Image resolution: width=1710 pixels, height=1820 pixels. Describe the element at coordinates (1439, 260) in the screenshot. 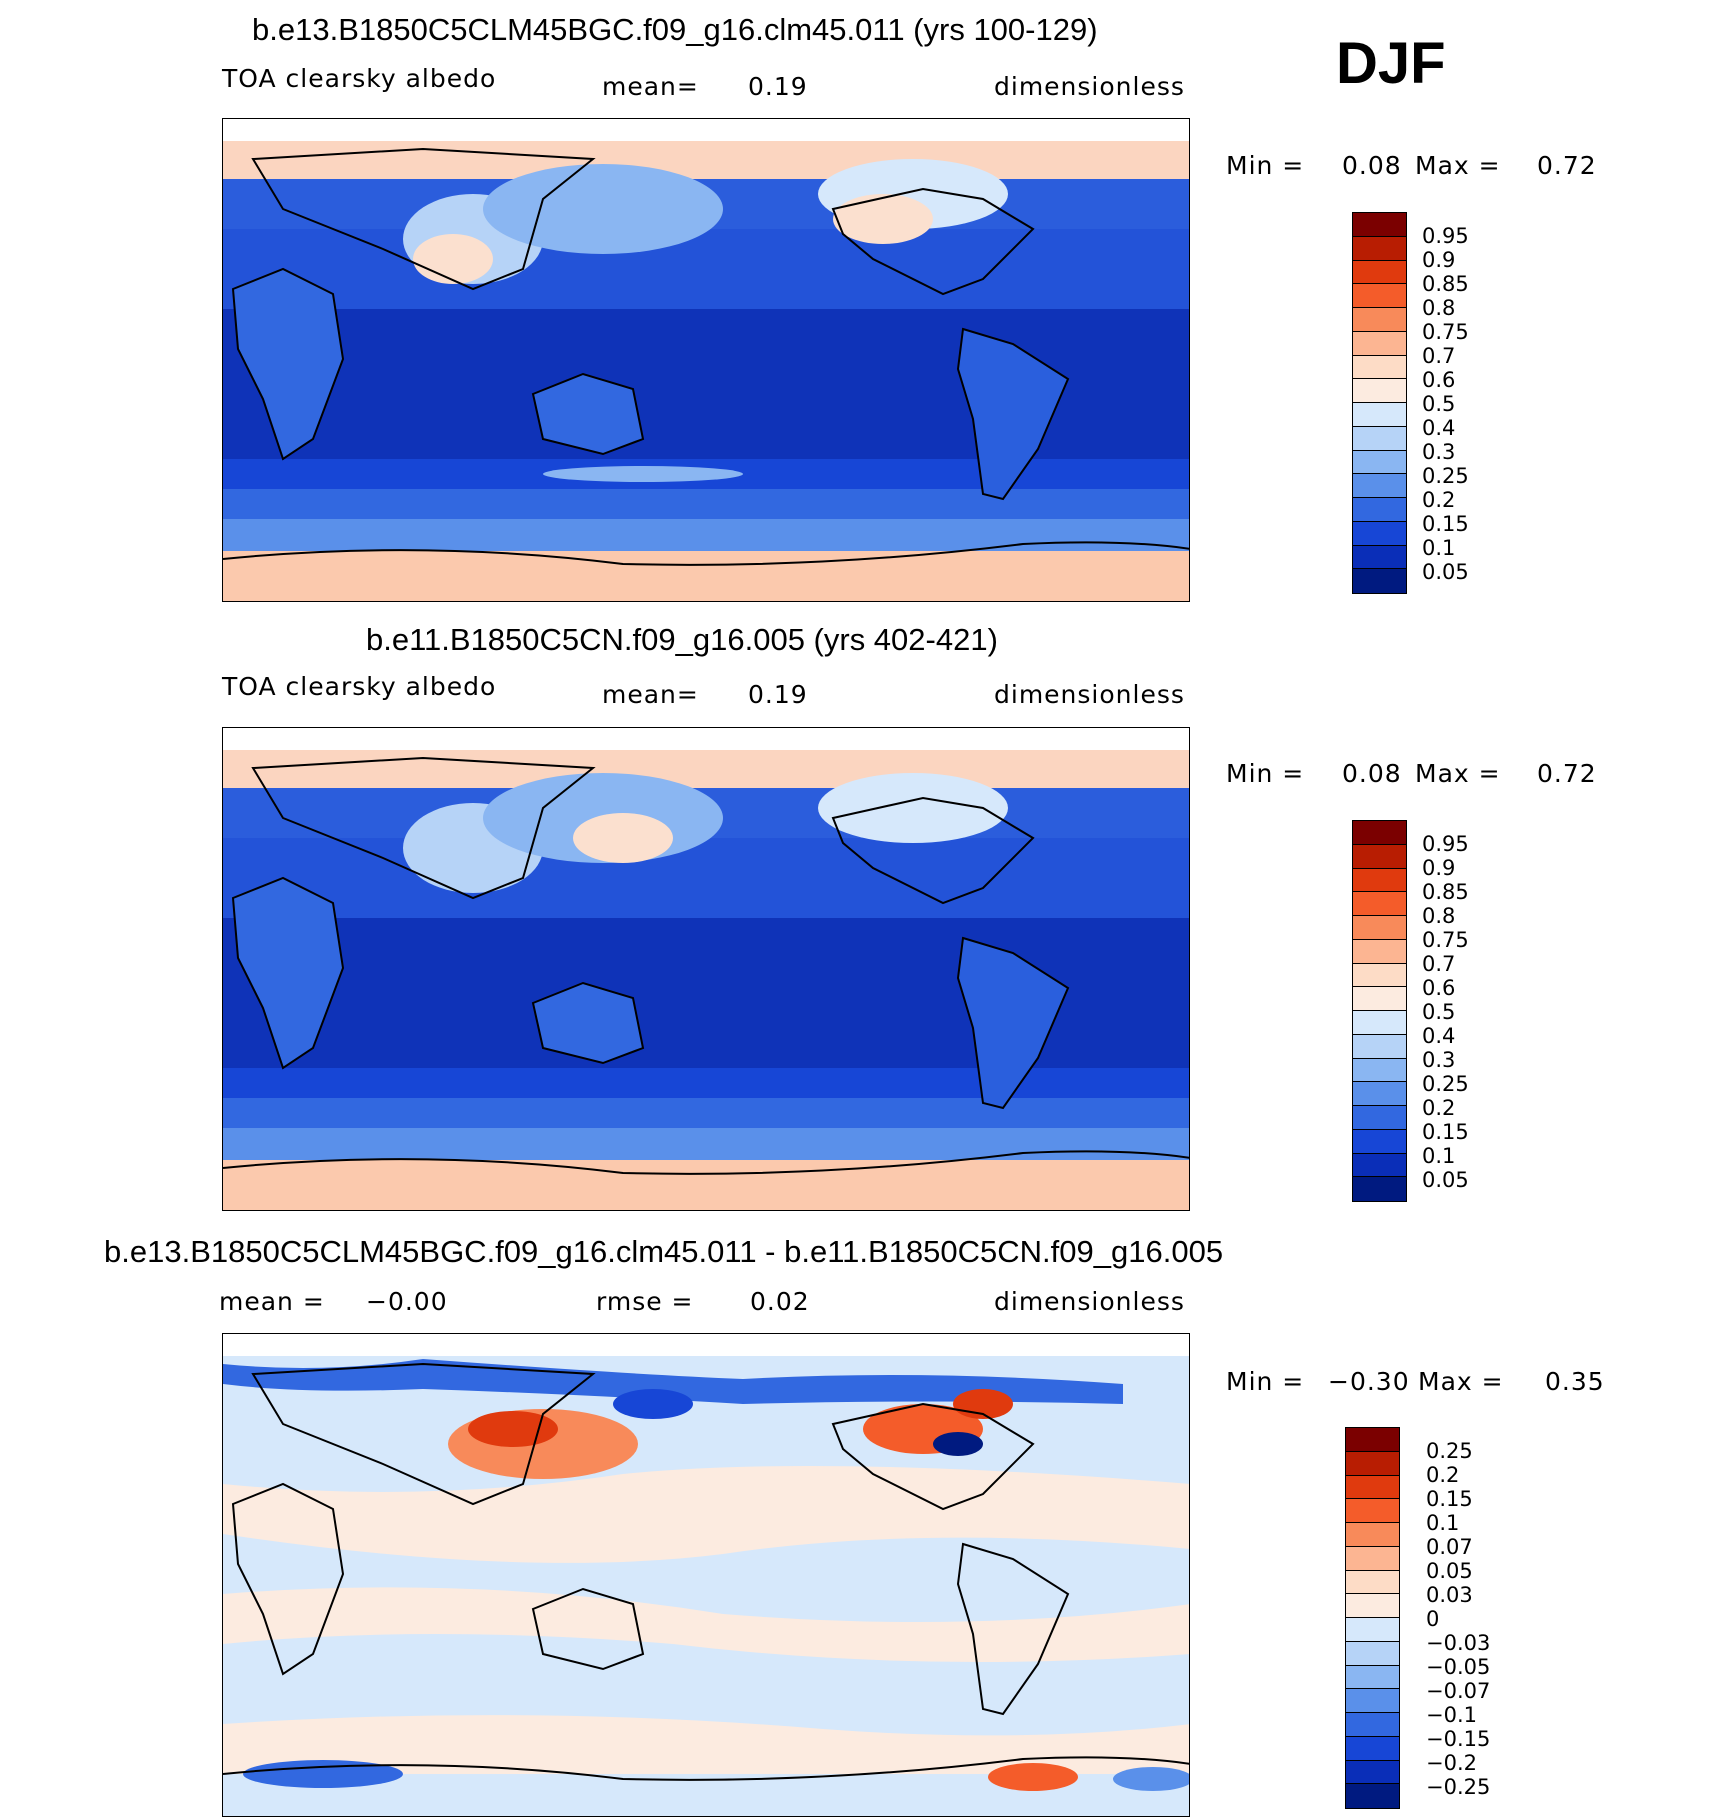

I see `cb1-label-1: 0.9` at that location.